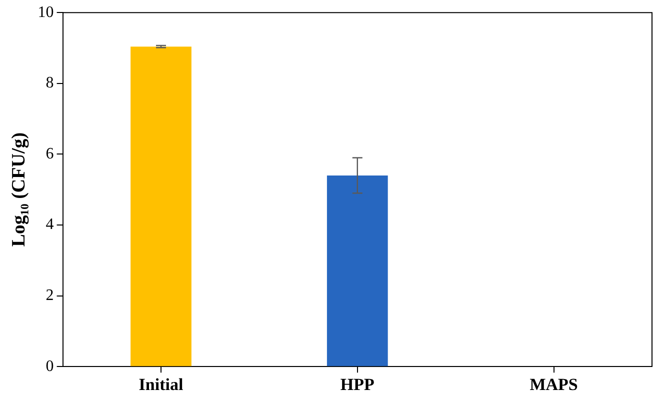 Image resolution: width=656 pixels, height=403 pixels. What do you see at coordinates (50, 83) in the screenshot?
I see `y-tick-label: 8` at bounding box center [50, 83].